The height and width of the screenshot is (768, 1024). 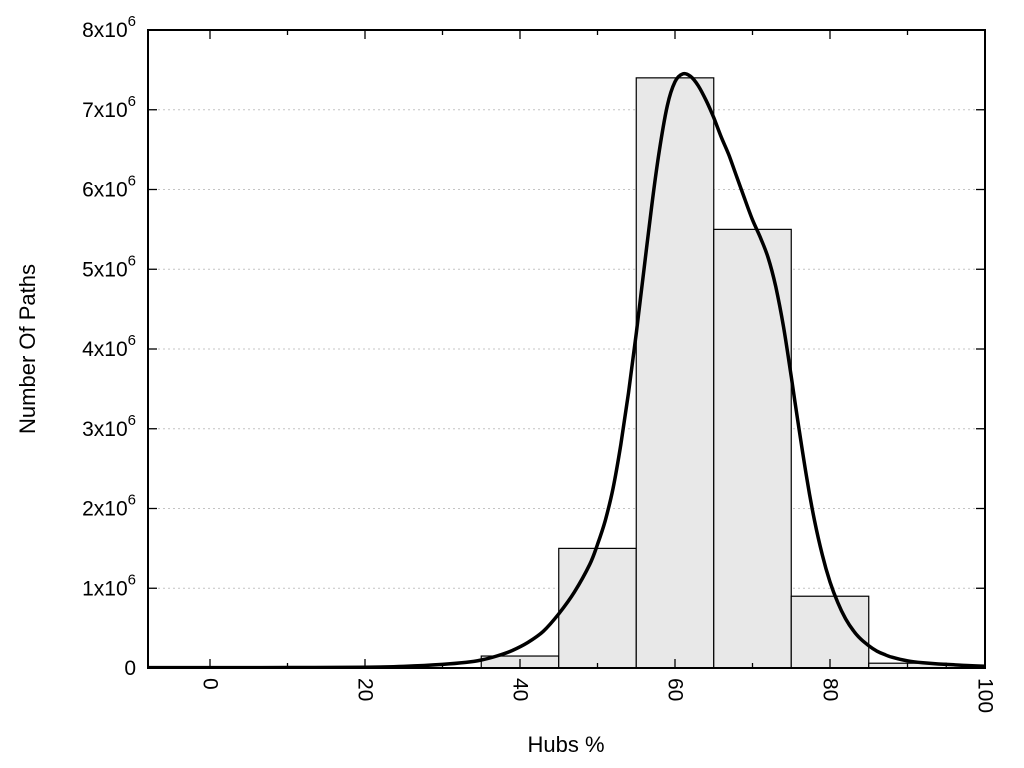 What do you see at coordinates (109, 106) in the screenshot?
I see `y-tick-label: 7x10⁶` at bounding box center [109, 106].